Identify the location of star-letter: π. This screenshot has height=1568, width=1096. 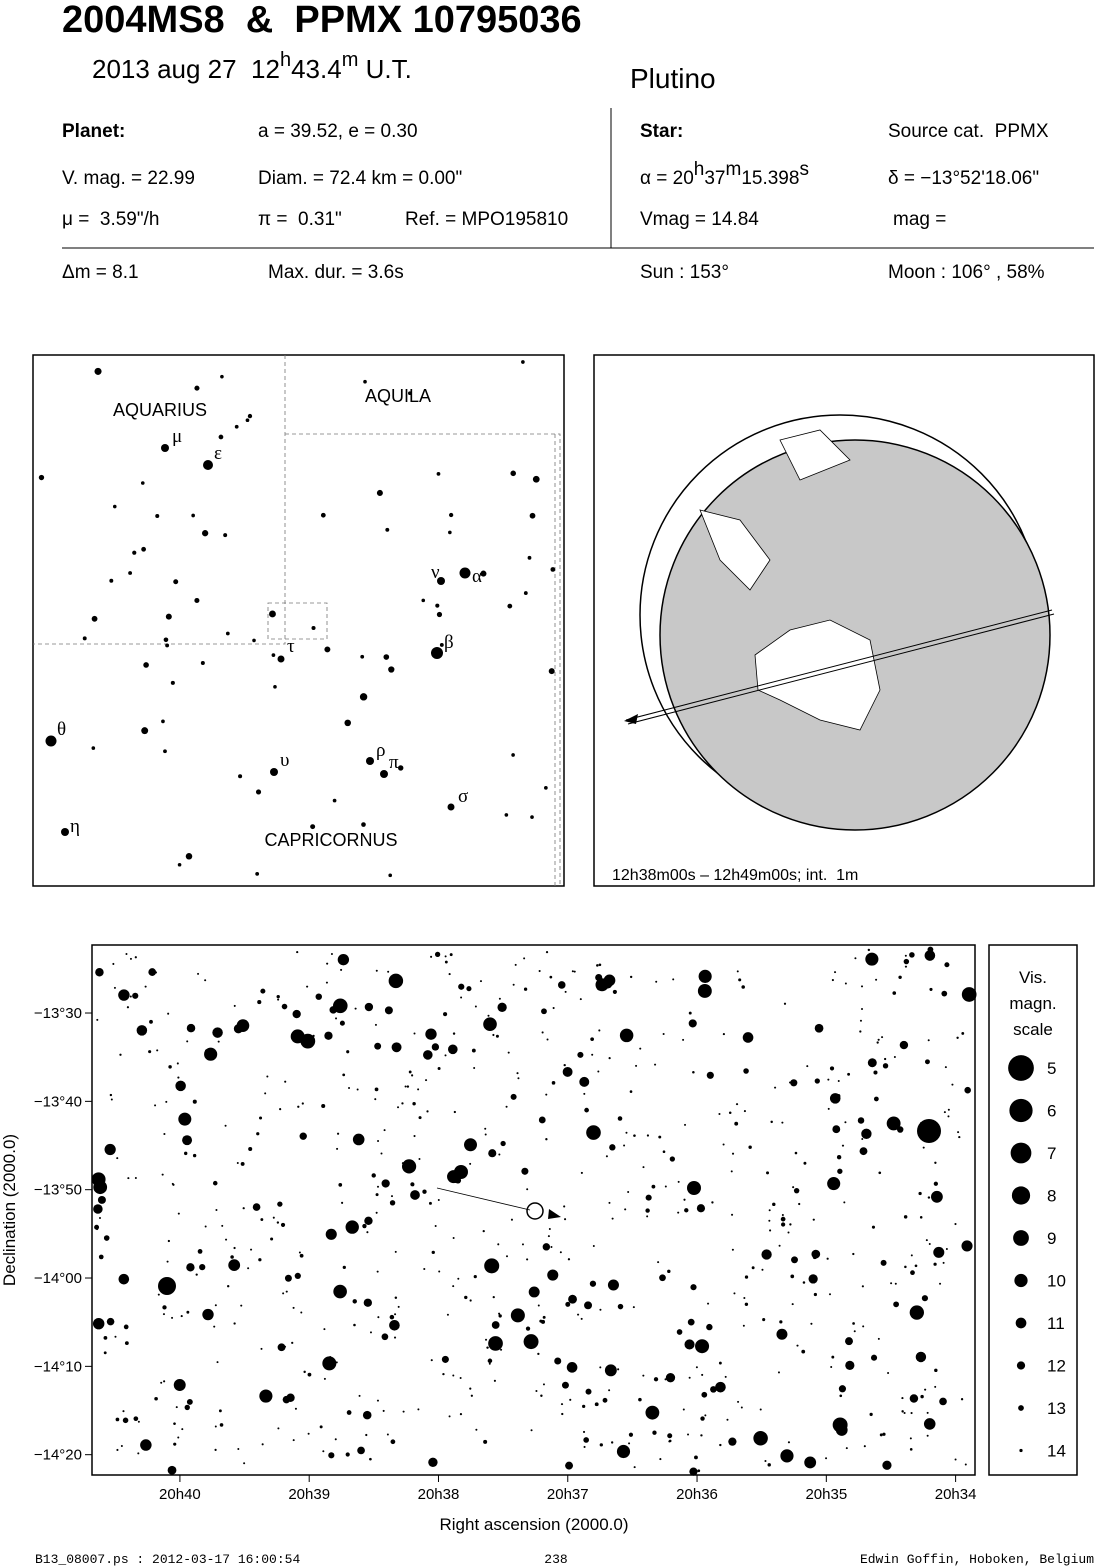
(394, 762).